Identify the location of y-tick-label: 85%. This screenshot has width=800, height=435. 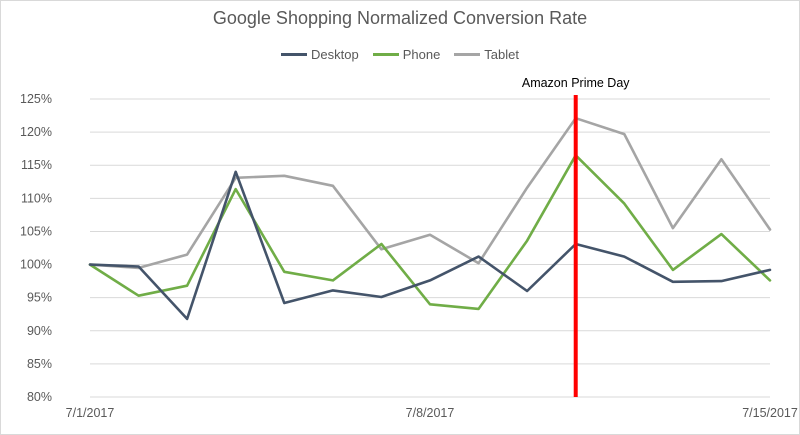
(39, 364).